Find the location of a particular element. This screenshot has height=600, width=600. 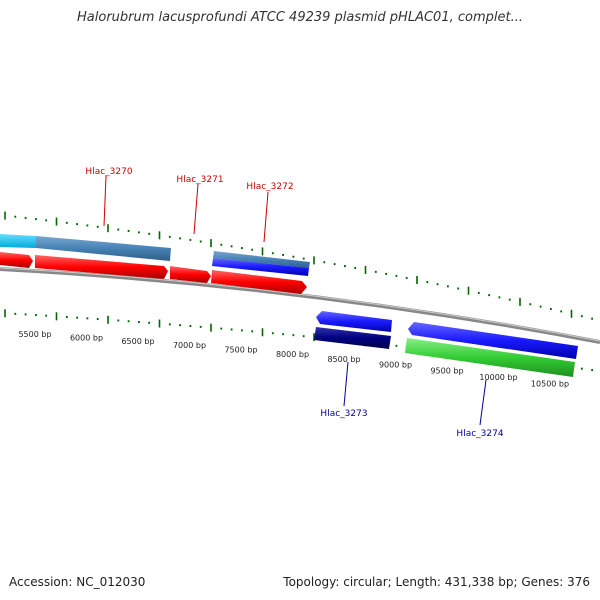

feature-green is located at coordinates (490, 357).